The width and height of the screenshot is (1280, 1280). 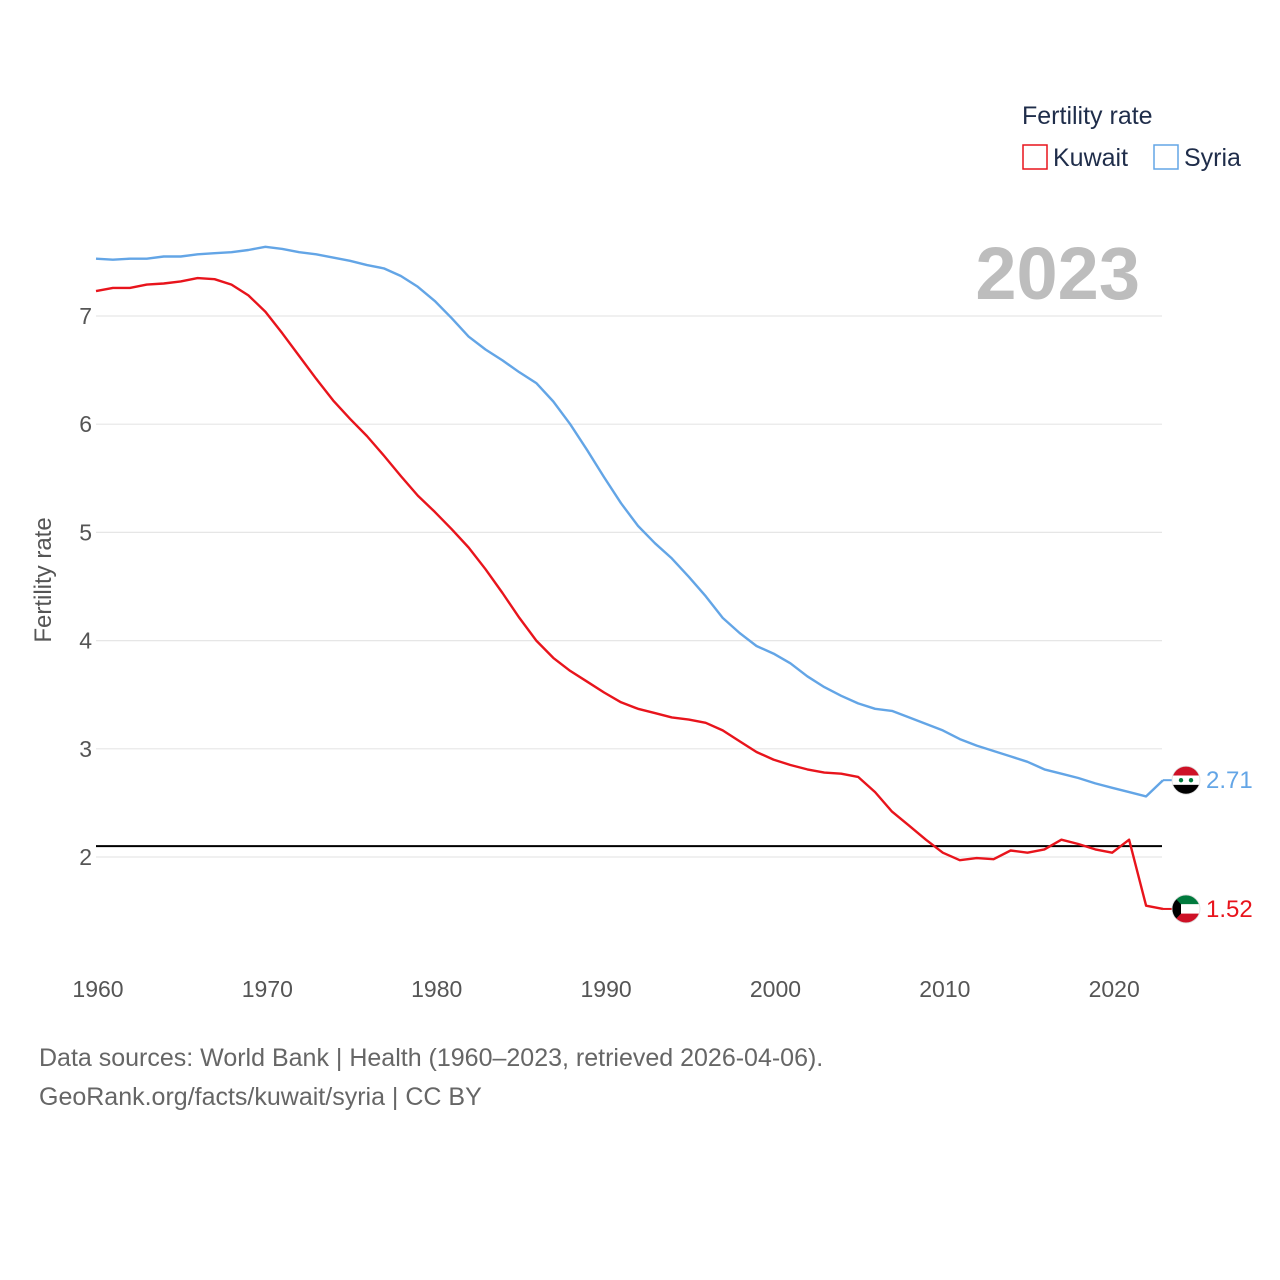 I want to click on end-label-syria: 2.71, so click(x=1229, y=780).